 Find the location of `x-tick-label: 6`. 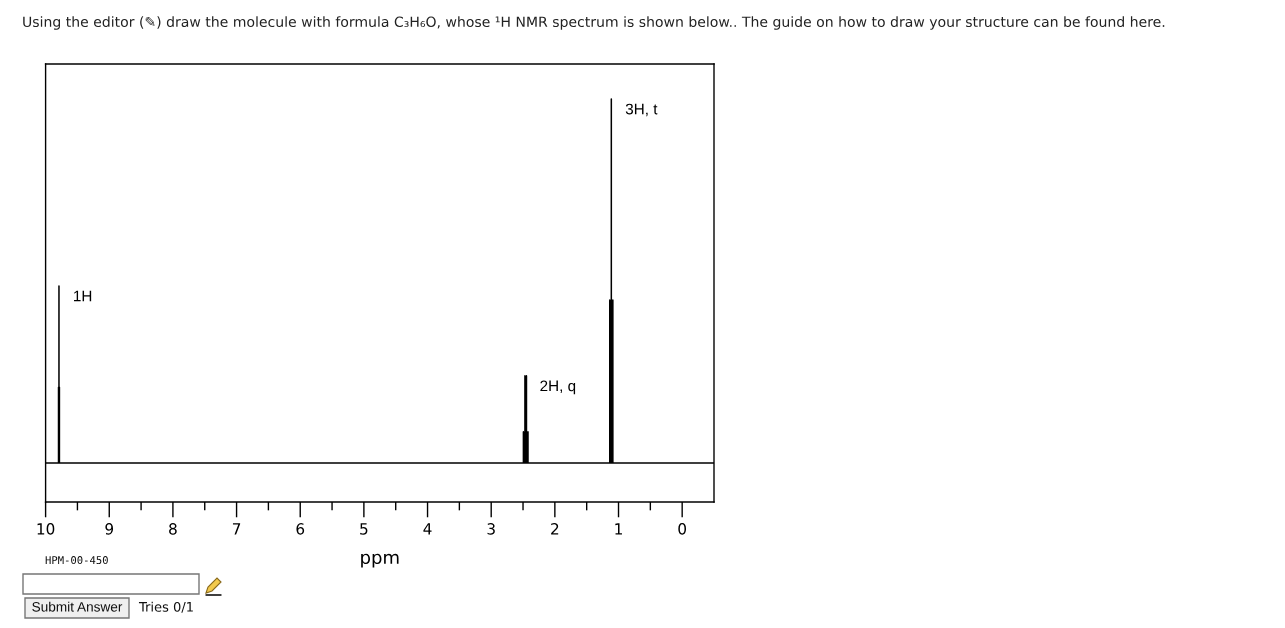

x-tick-label: 6 is located at coordinates (300, 529).